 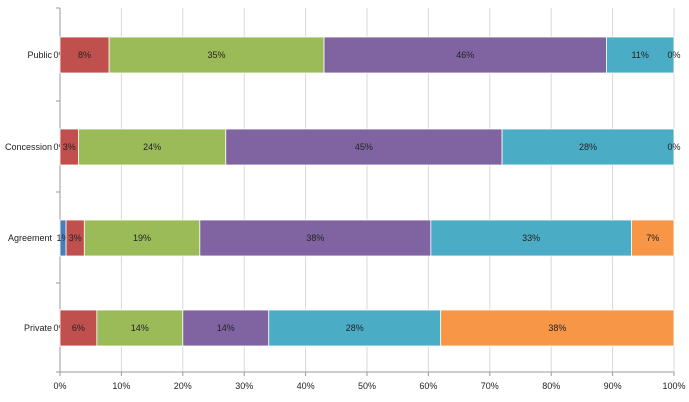 I want to click on x-tick-label: 80%, so click(x=551, y=386).